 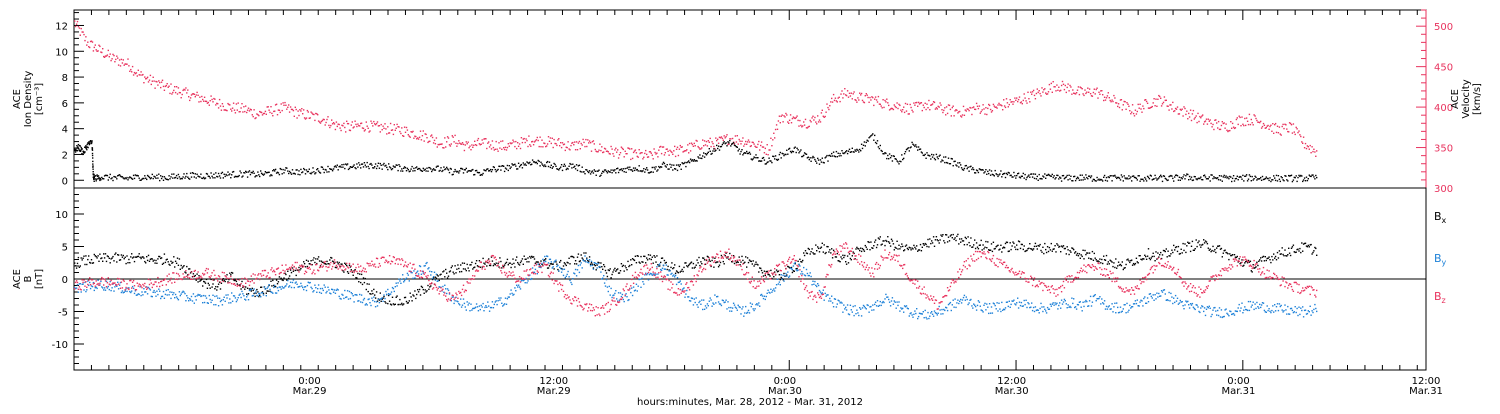 I want to click on top-left-tick-label: 2, so click(x=65, y=155).